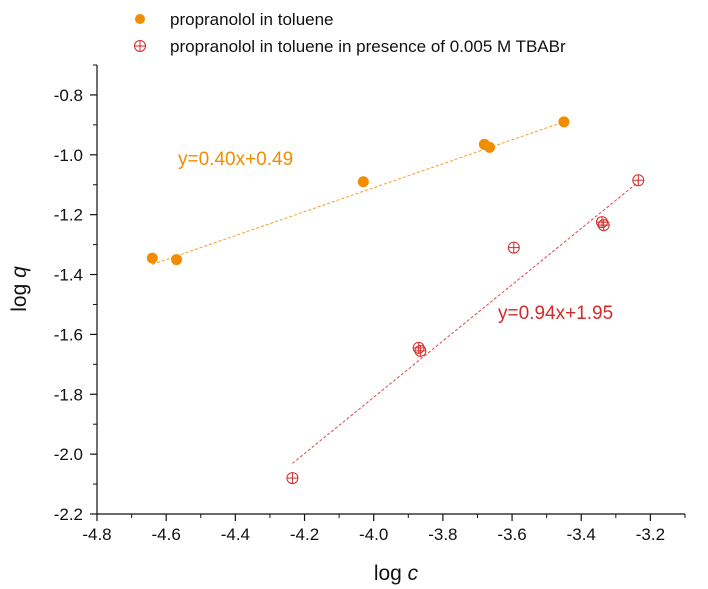 The image size is (708, 589). I want to click on y-tick-label: -1.0, so click(68, 155).